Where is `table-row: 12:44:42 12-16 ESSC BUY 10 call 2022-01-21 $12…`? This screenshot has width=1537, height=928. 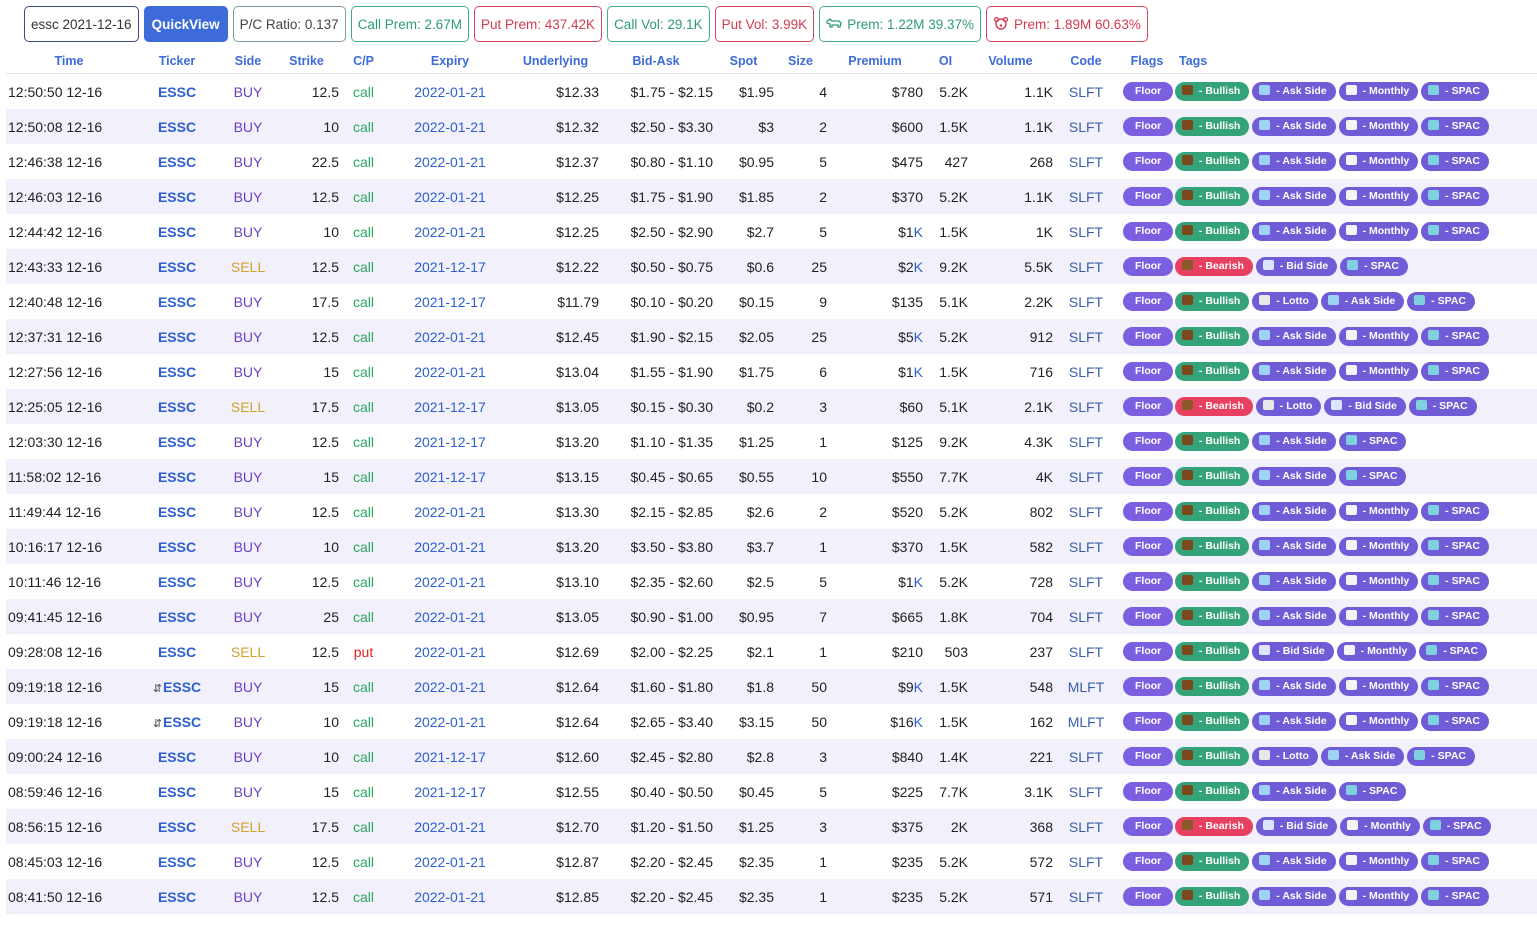 table-row: 12:44:42 12-16 ESSC BUY 10 call 2022-01-21 $12… is located at coordinates (771, 231).